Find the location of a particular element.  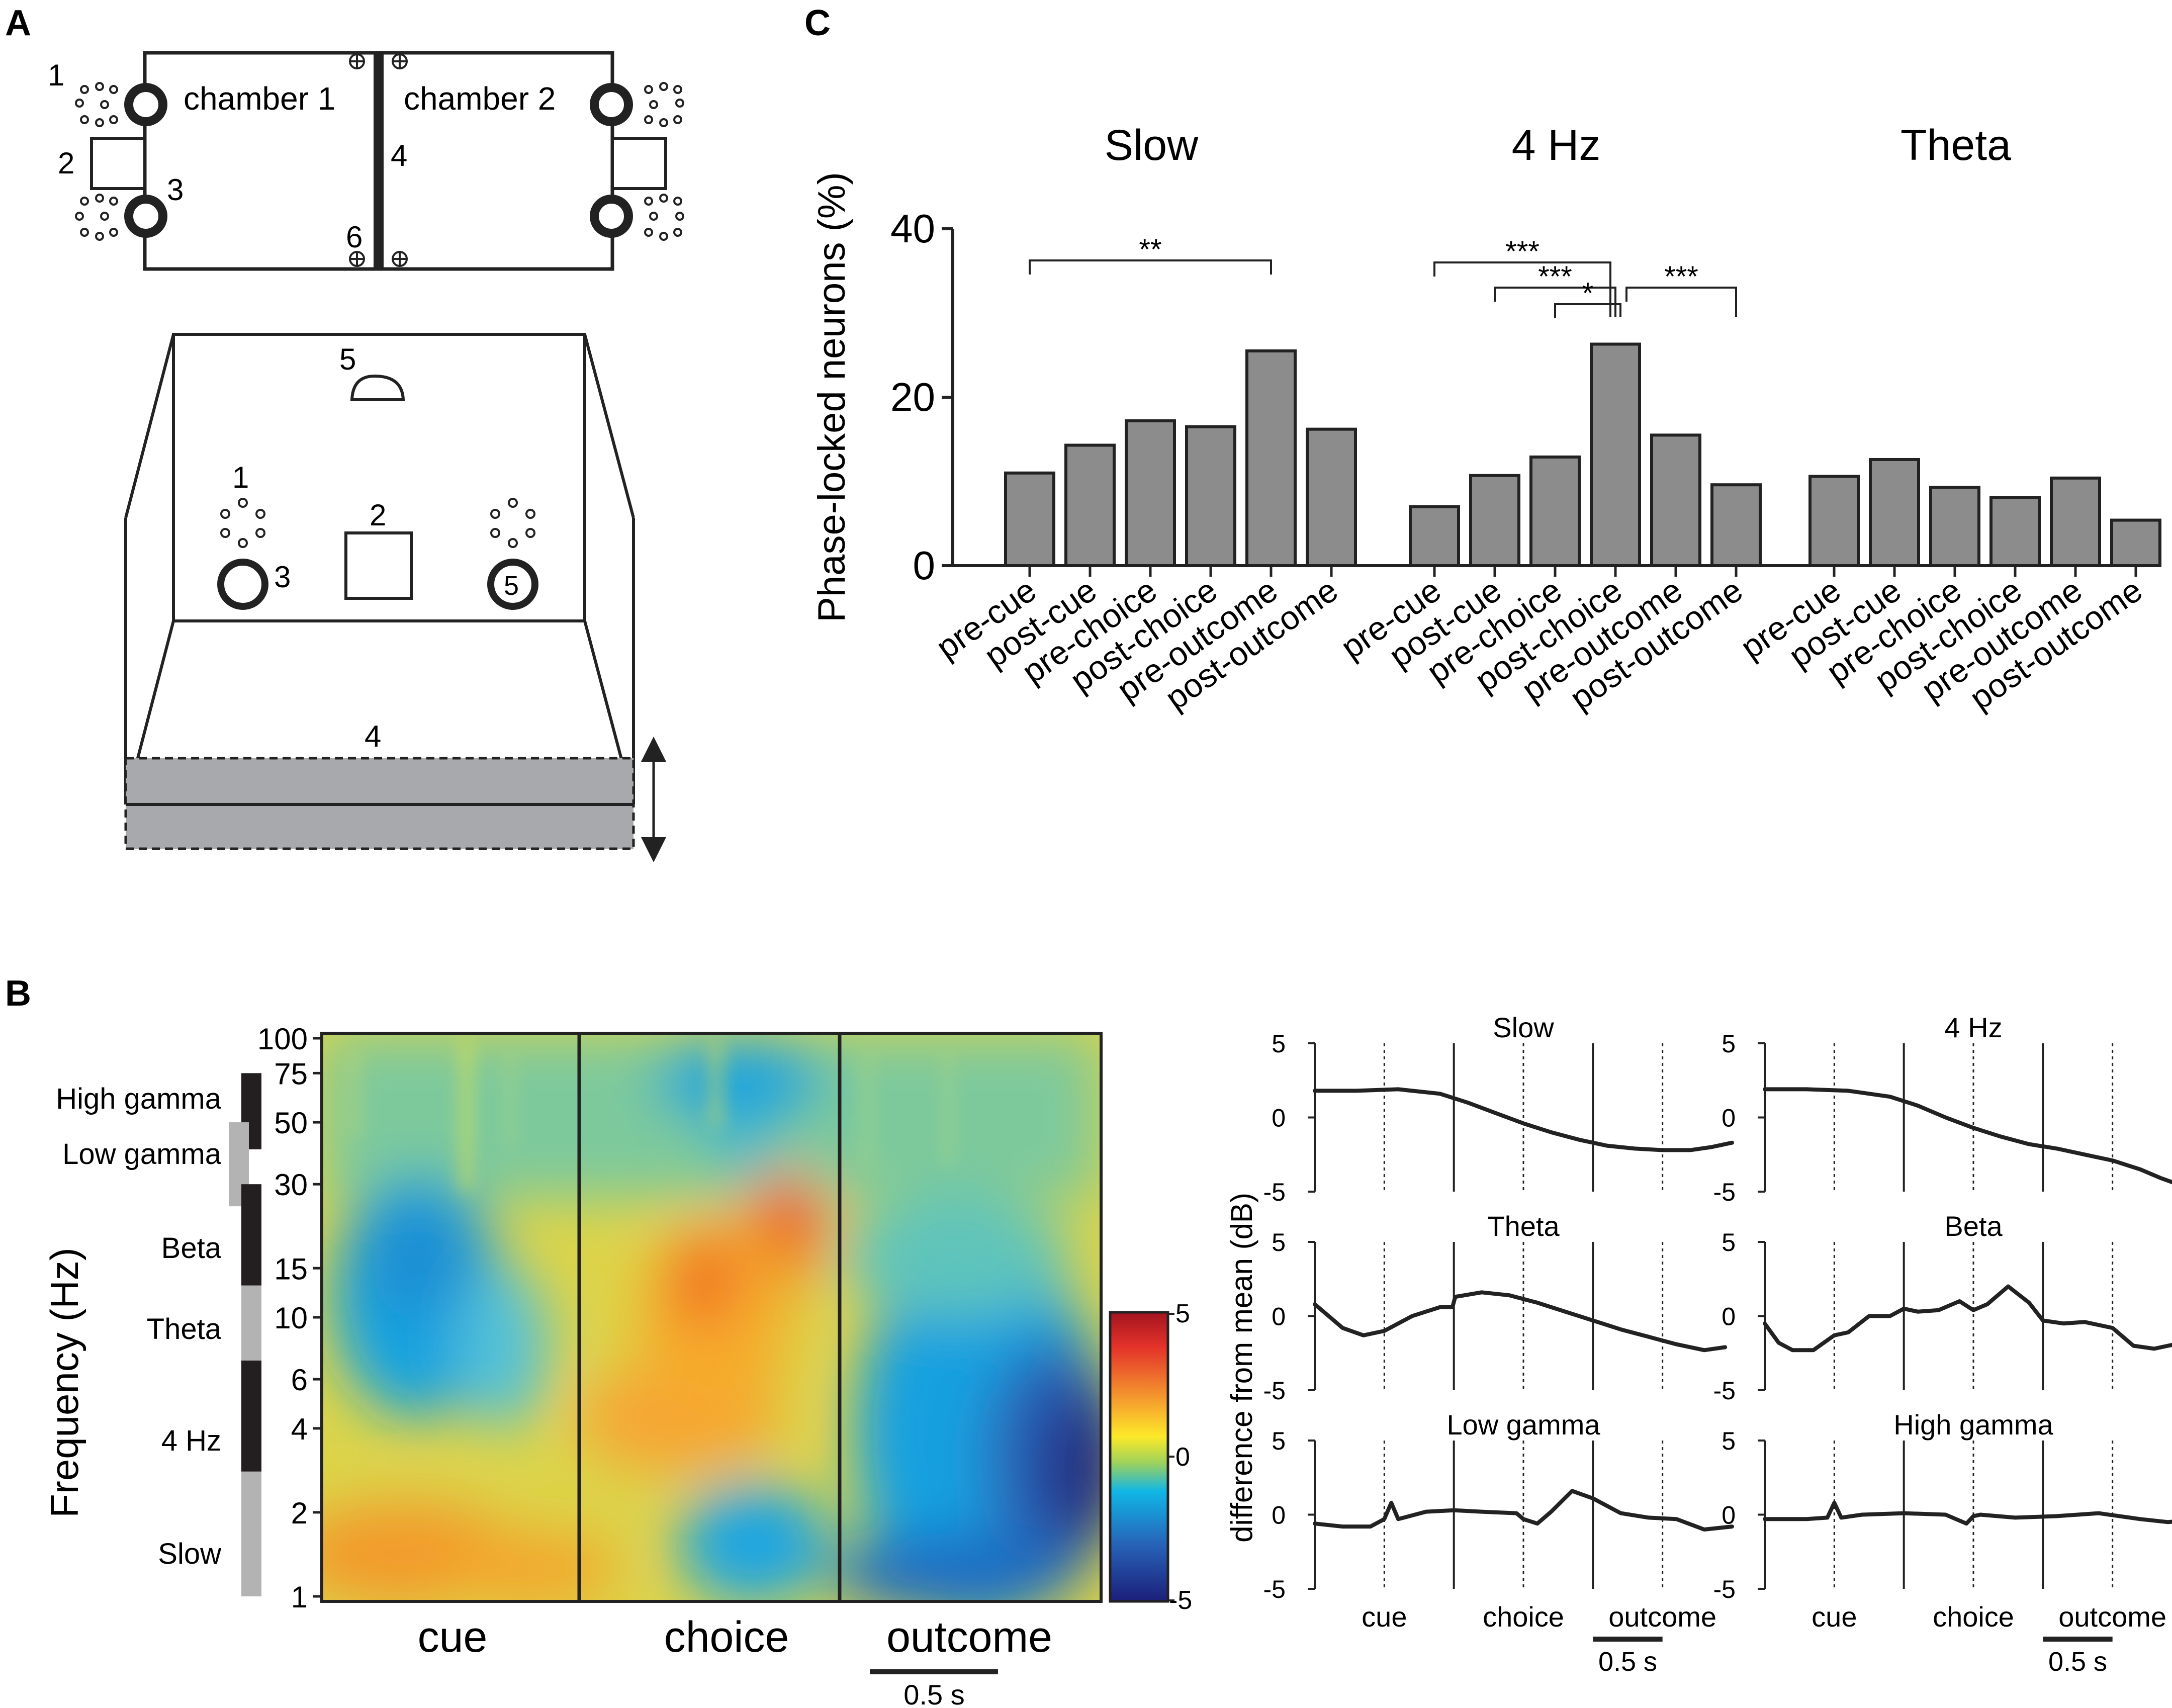

label-num-4-top: 4 is located at coordinates (399, 155).